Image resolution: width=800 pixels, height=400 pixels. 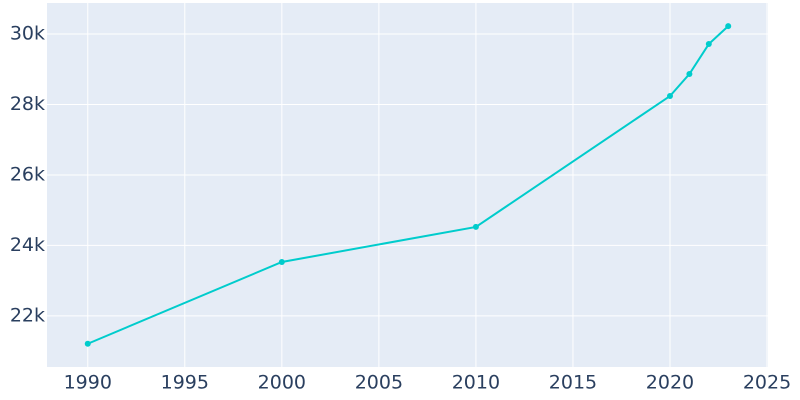 What do you see at coordinates (27, 315) in the screenshot?
I see `y-tick-label: 22k` at bounding box center [27, 315].